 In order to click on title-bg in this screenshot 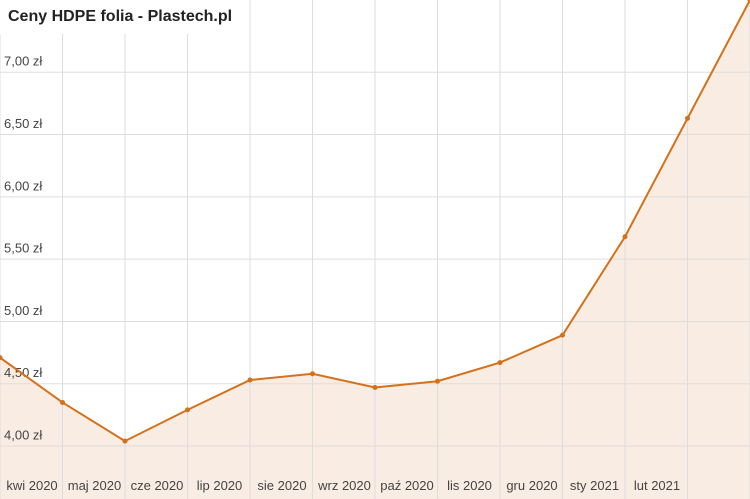, I will do `click(120, 17)`.